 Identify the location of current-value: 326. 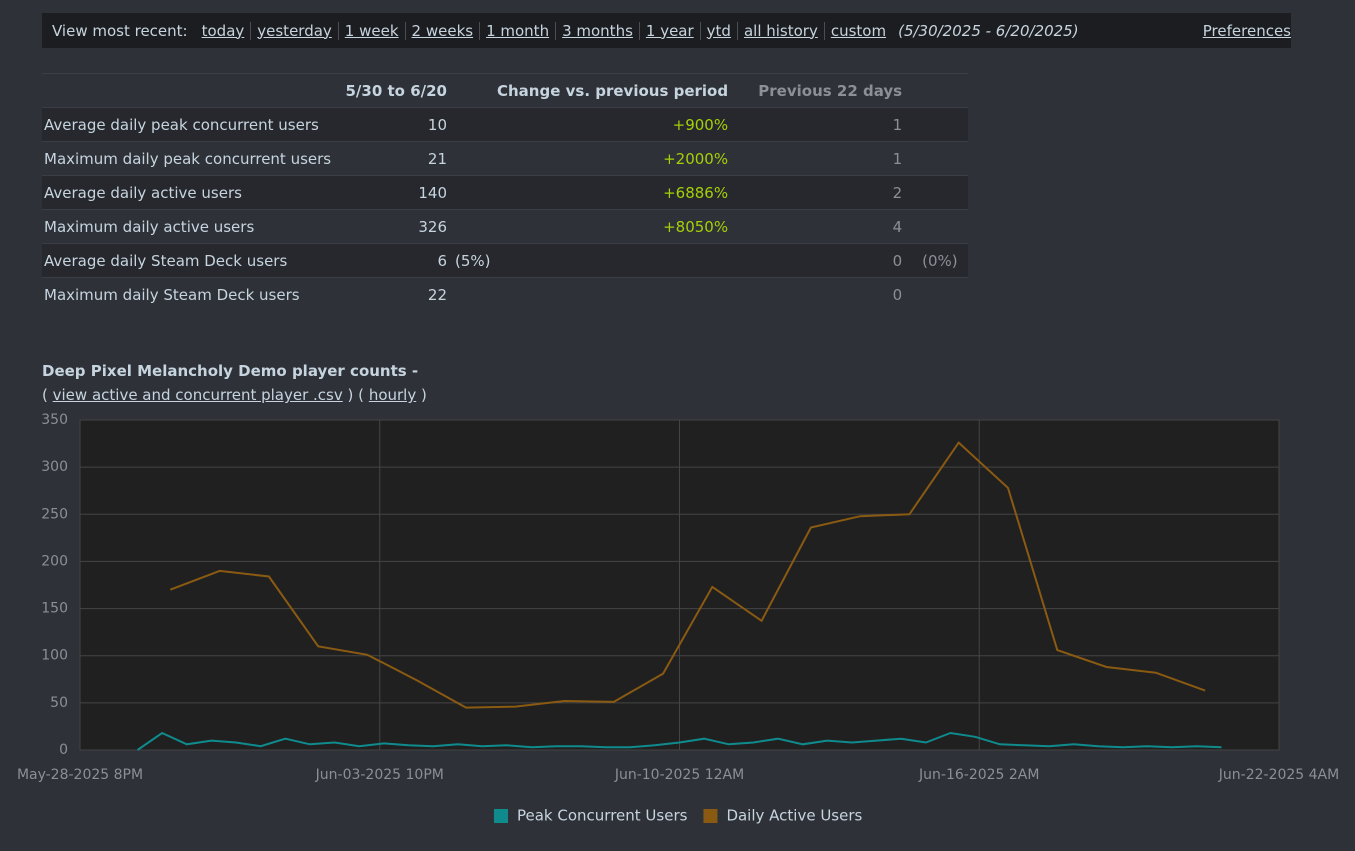
(394, 226).